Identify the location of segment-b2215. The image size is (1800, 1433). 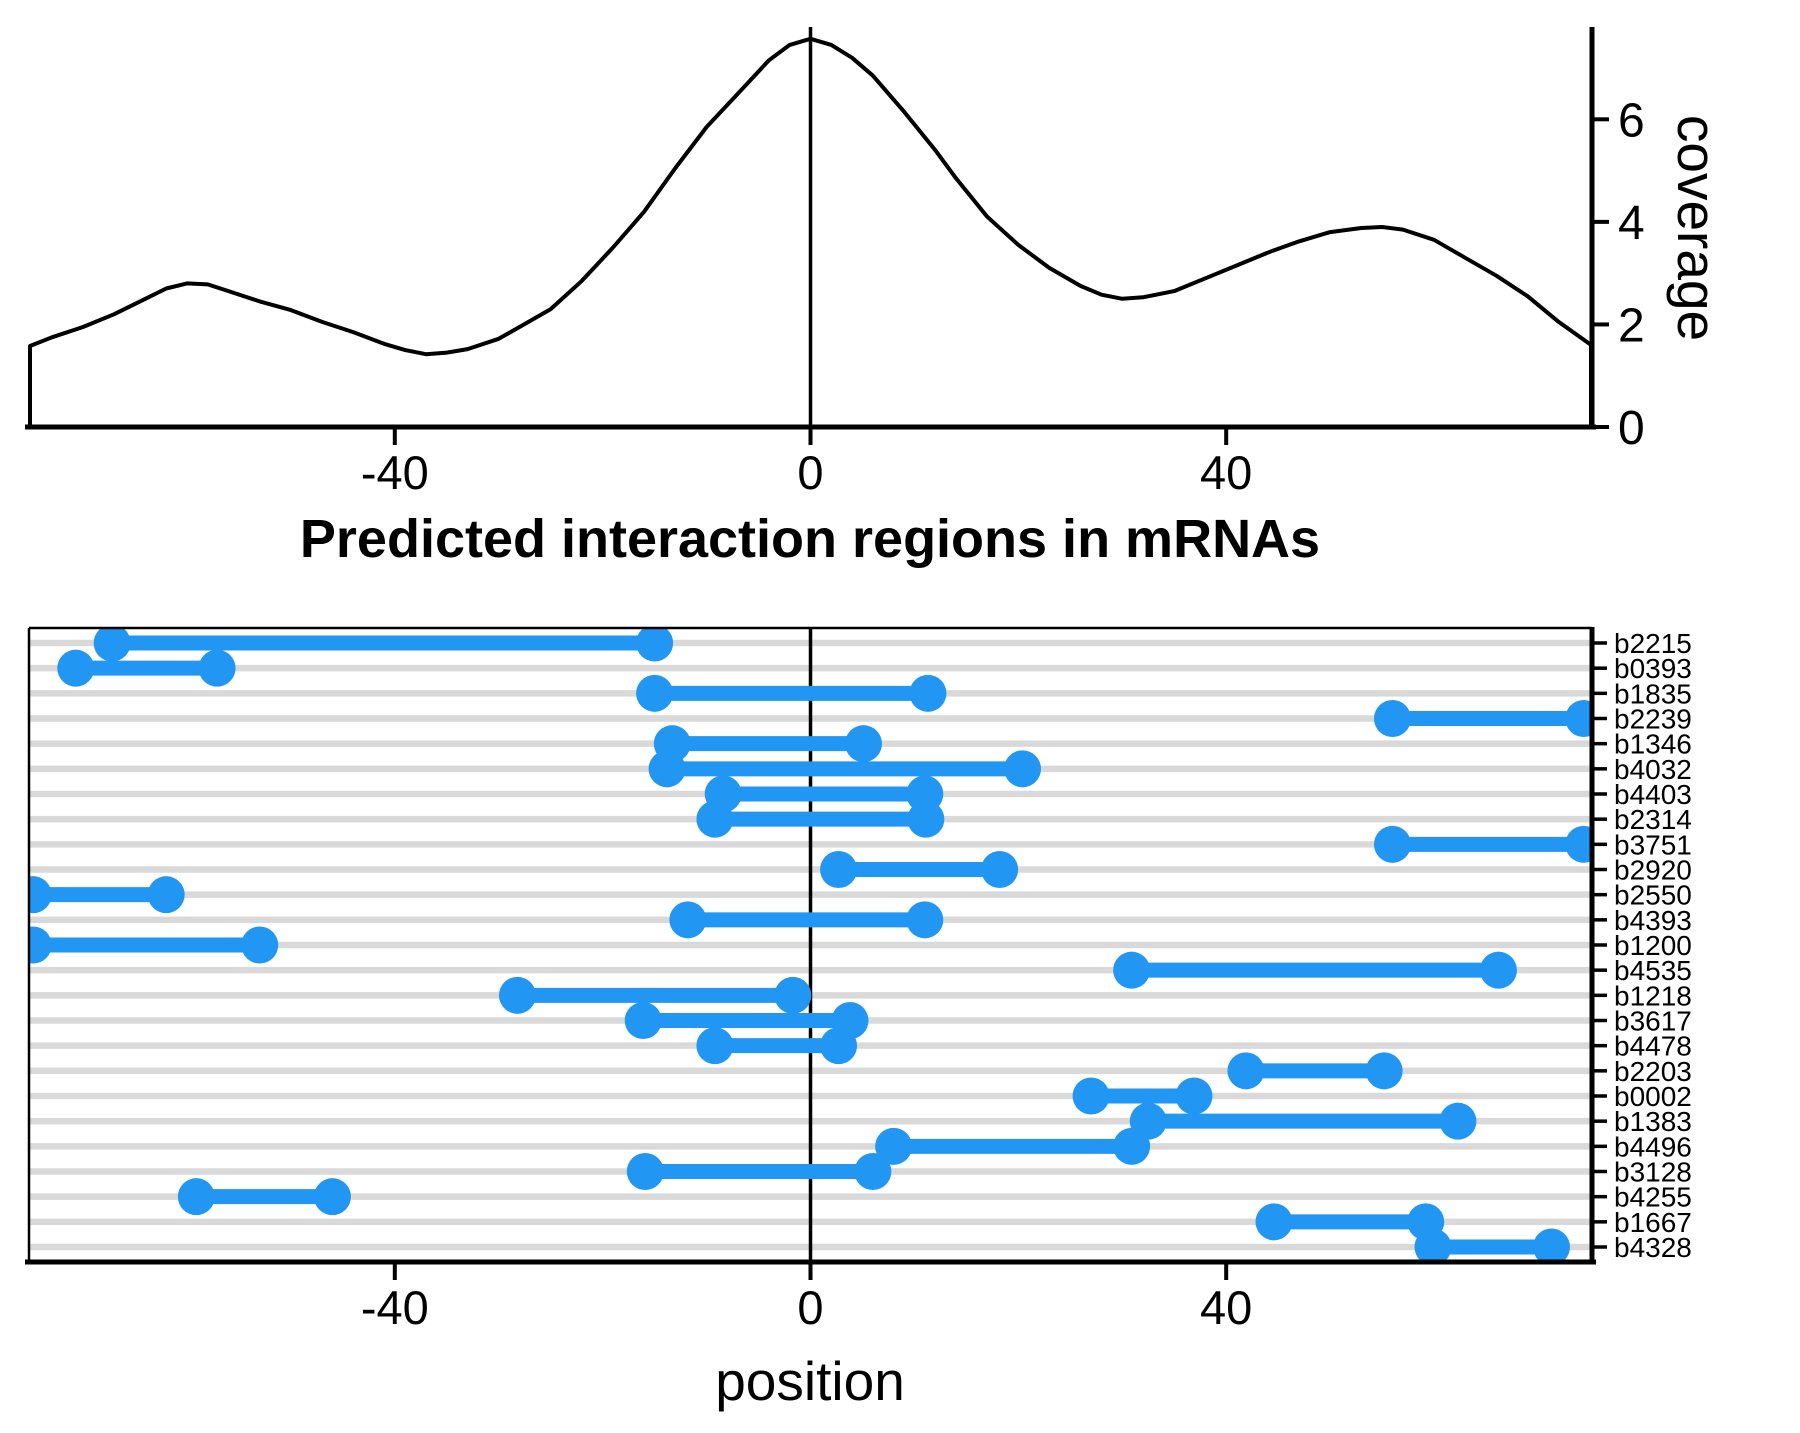
(383, 645).